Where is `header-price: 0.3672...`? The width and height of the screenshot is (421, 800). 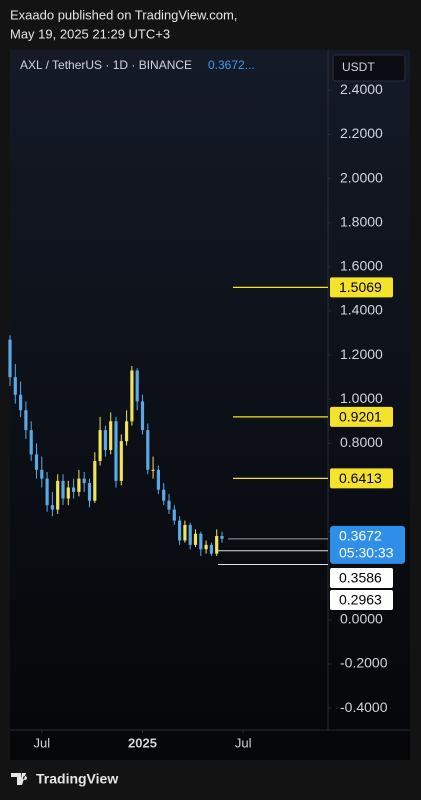
header-price: 0.3672... is located at coordinates (231, 65).